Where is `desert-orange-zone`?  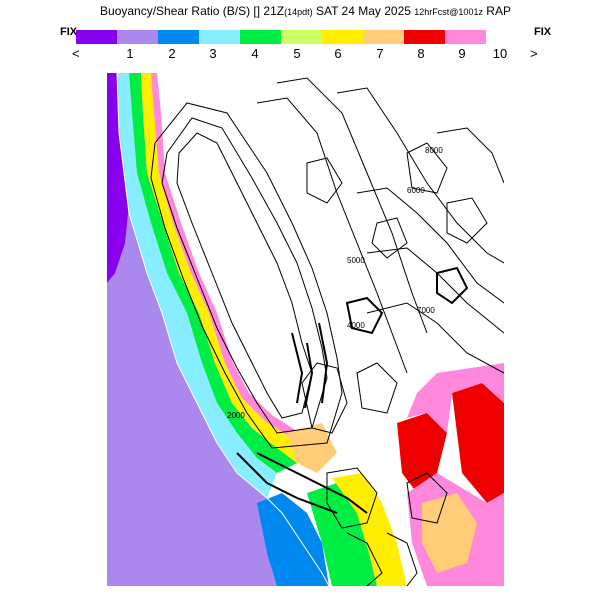
desert-orange-zone is located at coordinates (449, 533).